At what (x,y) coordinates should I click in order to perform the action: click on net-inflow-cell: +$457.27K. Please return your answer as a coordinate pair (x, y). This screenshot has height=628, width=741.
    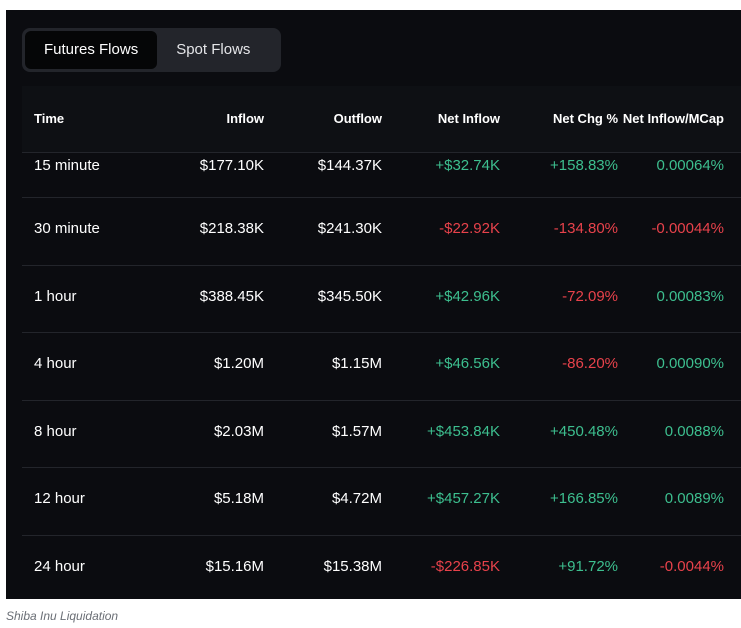
    Looking at the image, I should click on (463, 498).